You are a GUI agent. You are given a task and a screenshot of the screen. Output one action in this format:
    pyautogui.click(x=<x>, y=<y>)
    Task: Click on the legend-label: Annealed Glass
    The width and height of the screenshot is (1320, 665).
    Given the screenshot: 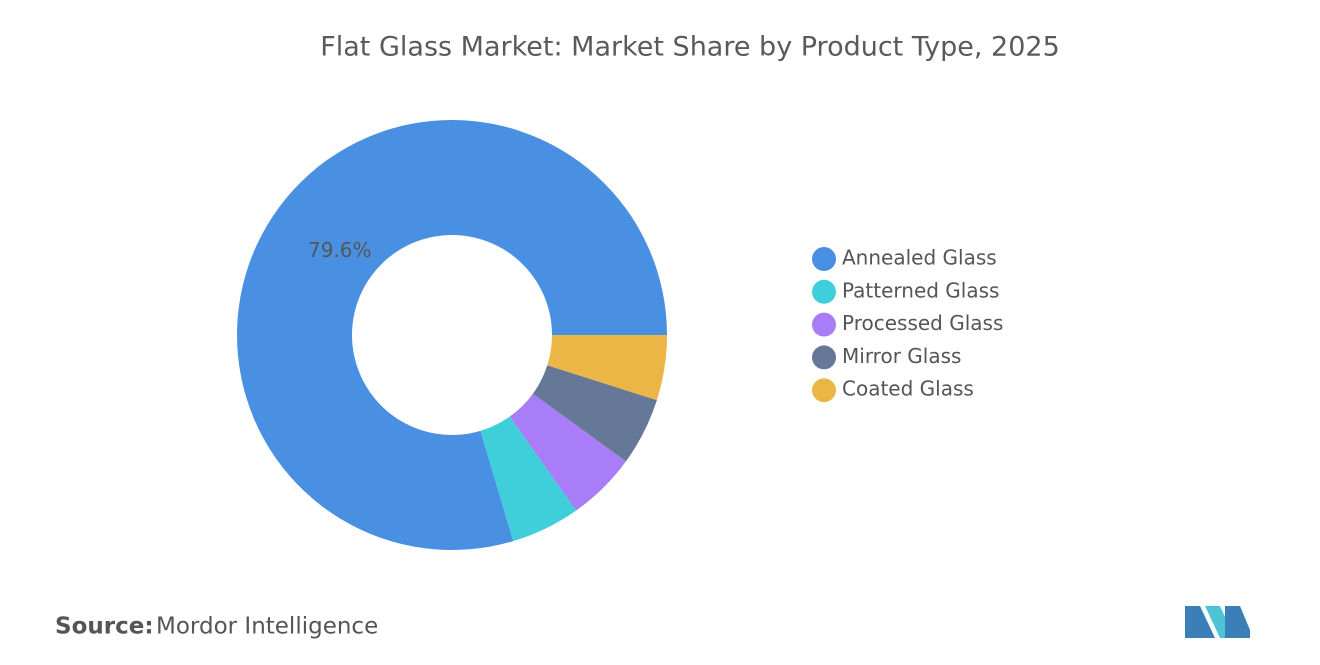 What is the action you would take?
    pyautogui.click(x=919, y=258)
    